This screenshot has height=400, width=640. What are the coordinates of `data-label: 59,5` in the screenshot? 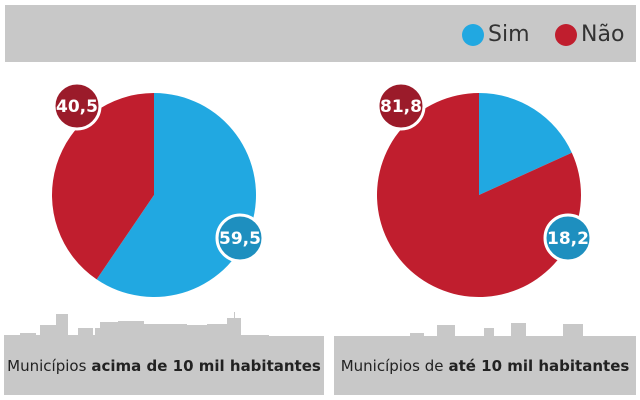 It's located at (240, 239).